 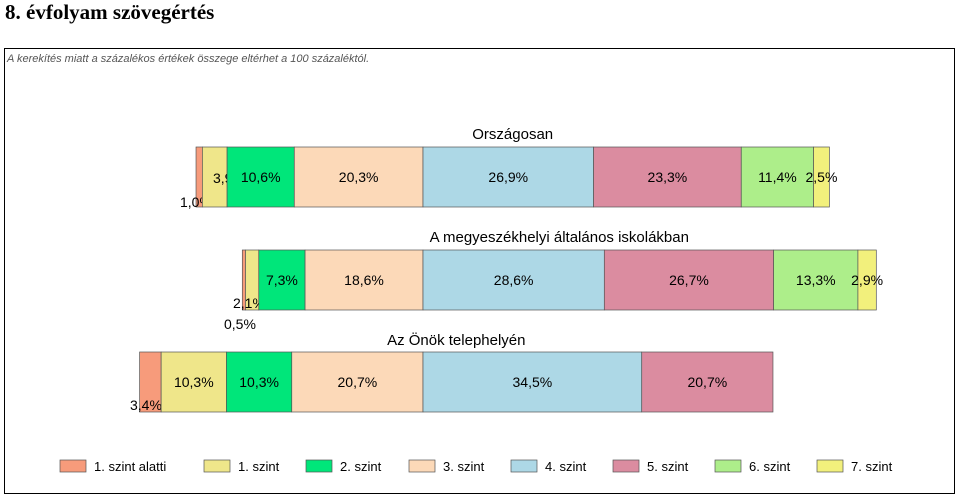 I want to click on data-label: 34,5%, so click(x=533, y=382).